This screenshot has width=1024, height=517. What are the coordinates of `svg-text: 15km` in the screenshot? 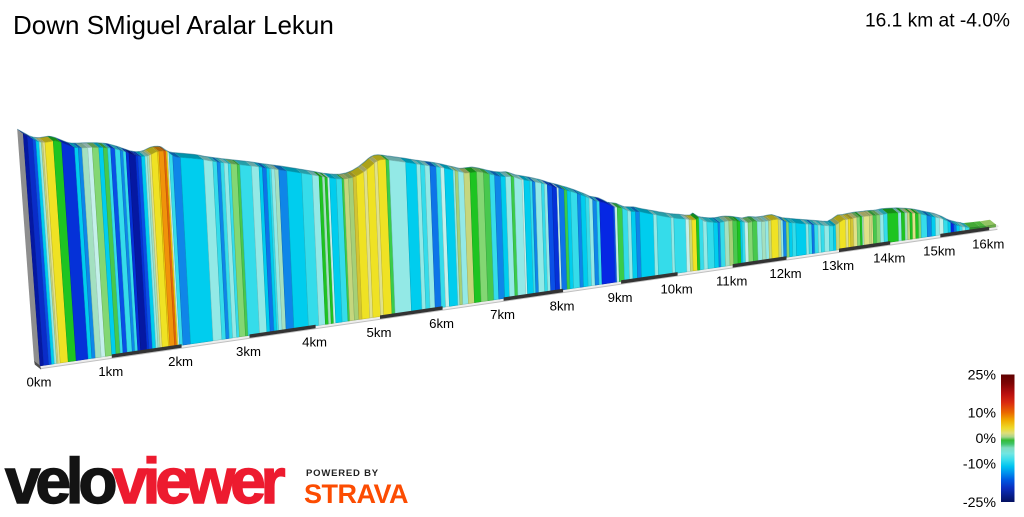 It's located at (939, 250).